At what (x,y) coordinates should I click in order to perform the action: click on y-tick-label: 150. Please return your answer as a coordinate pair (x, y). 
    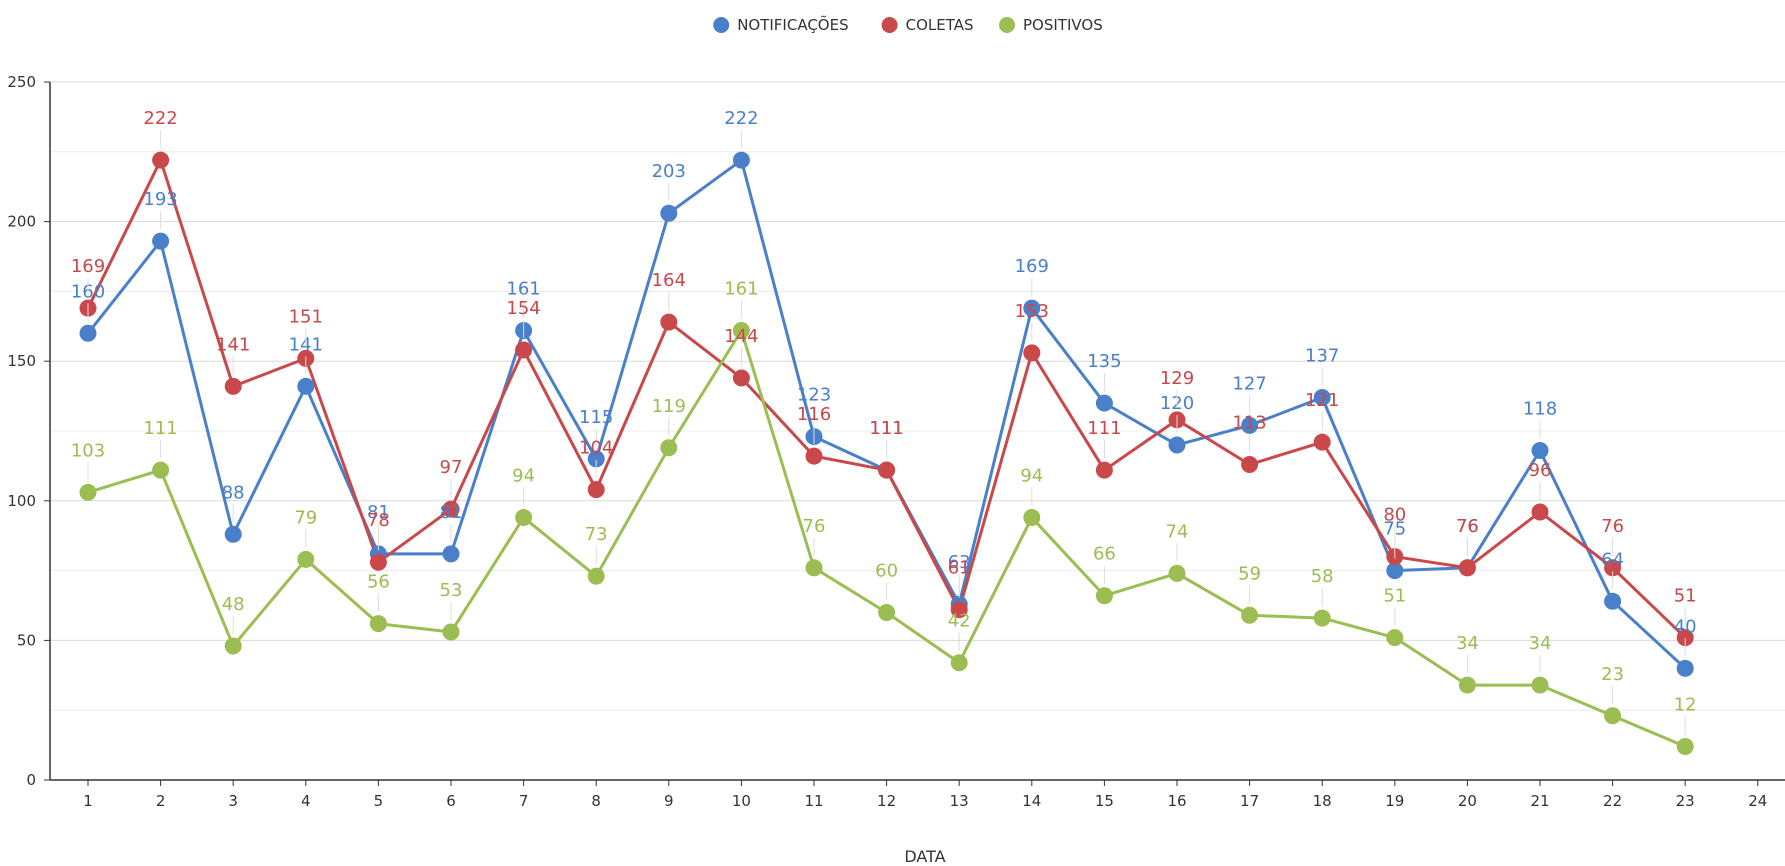
    Looking at the image, I should click on (21, 361).